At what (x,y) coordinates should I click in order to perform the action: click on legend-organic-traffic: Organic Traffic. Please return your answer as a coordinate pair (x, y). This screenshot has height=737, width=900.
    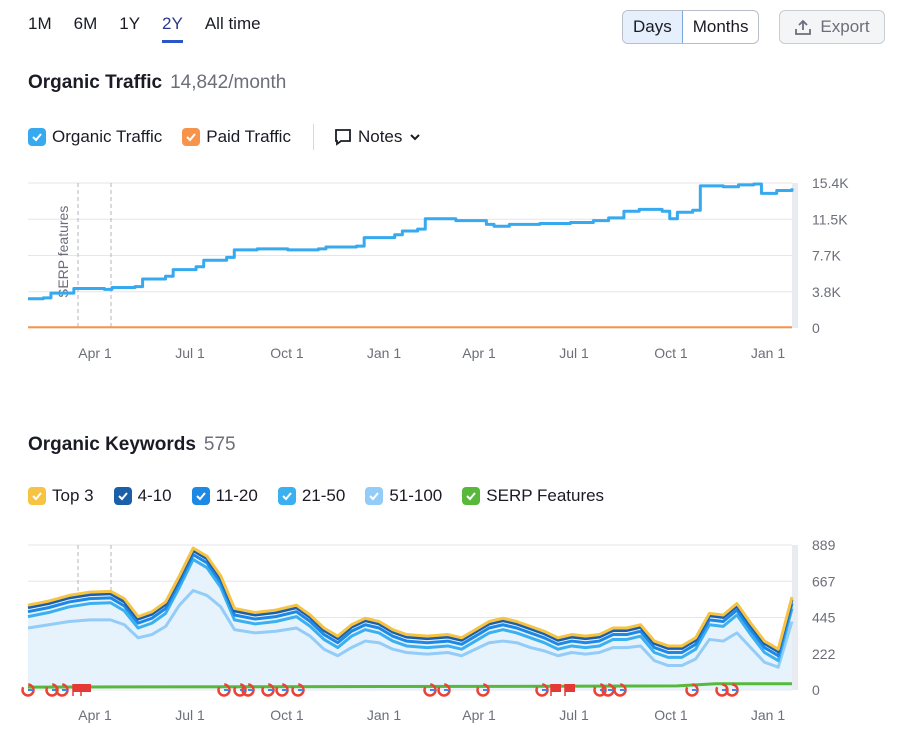
    Looking at the image, I should click on (95, 137).